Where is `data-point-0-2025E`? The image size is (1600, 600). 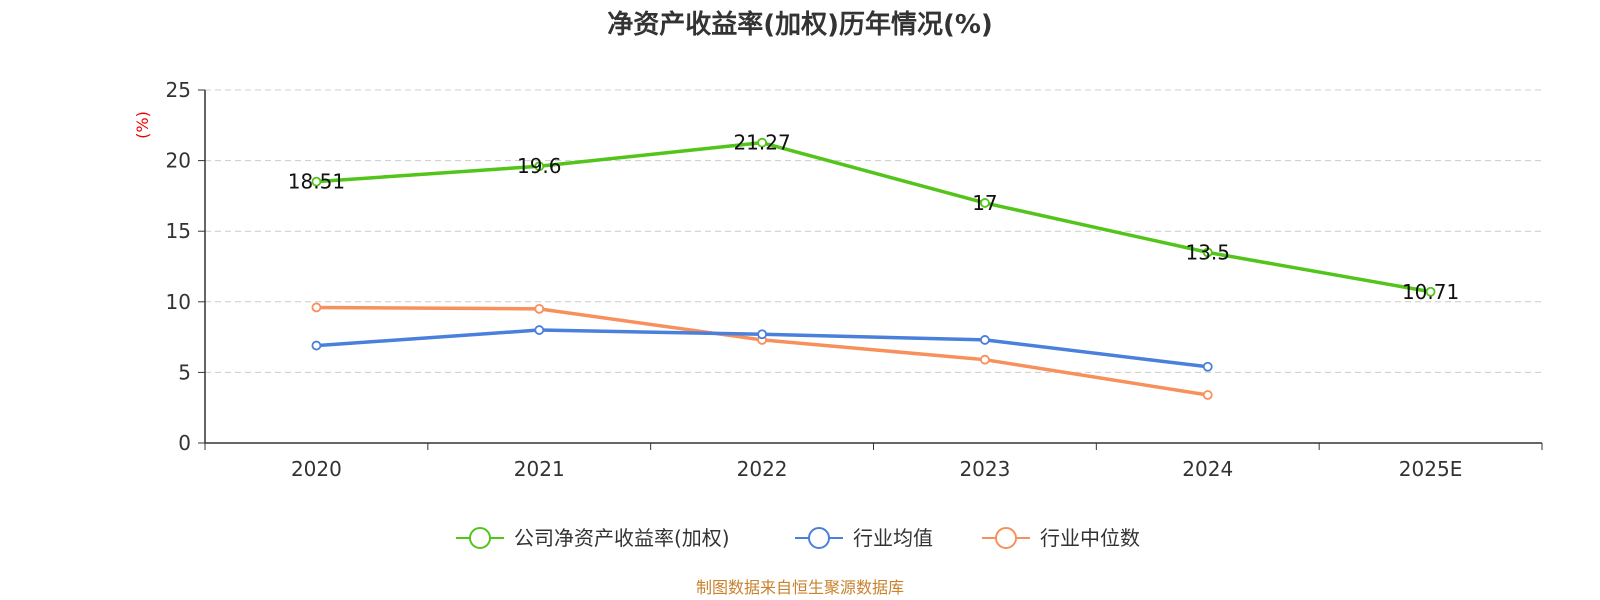
data-point-0-2025E is located at coordinates (1430, 291).